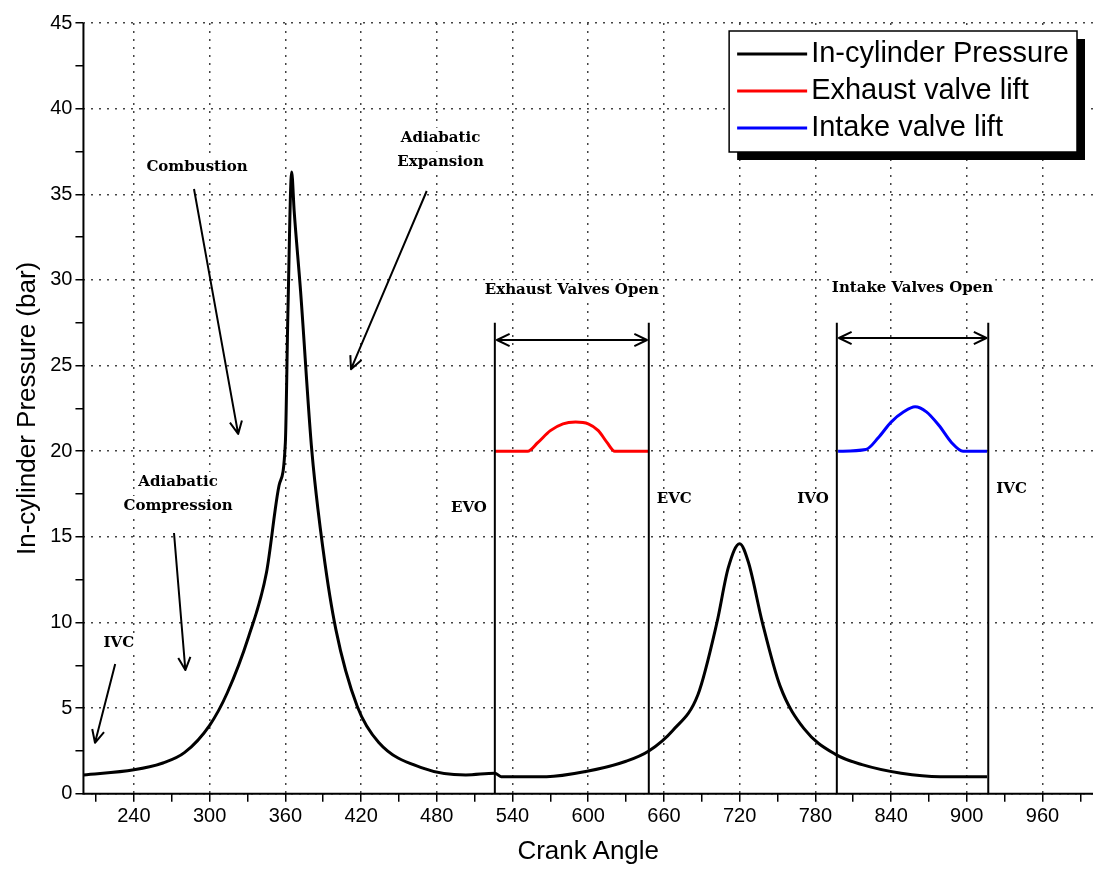 The width and height of the screenshot is (1105, 879). What do you see at coordinates (674, 498) in the screenshot?
I see `ref-line-label: EVC` at bounding box center [674, 498].